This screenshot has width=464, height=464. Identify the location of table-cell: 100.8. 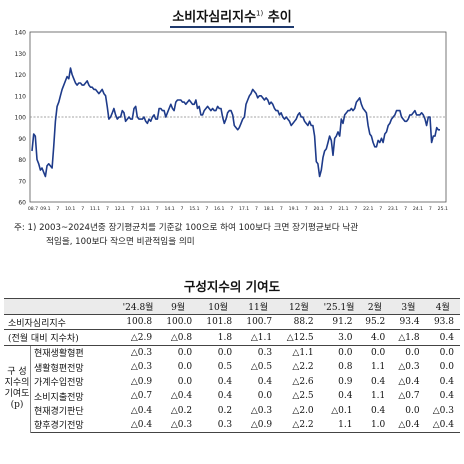
(138, 322).